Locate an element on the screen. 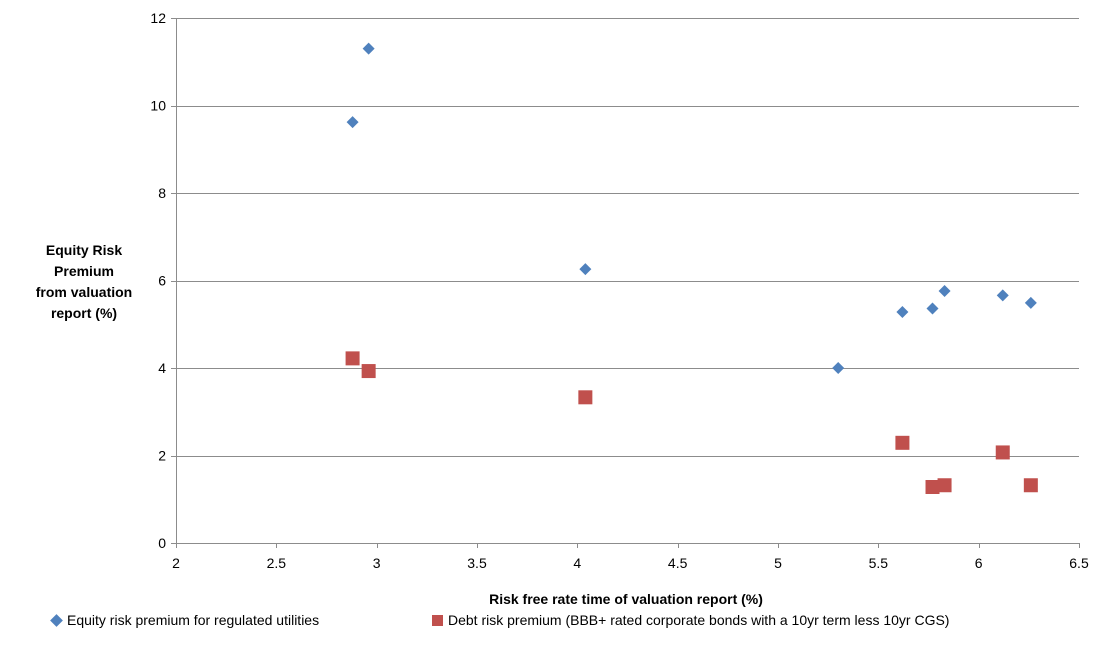  x-tick-label: 3.5 is located at coordinates (477, 563).